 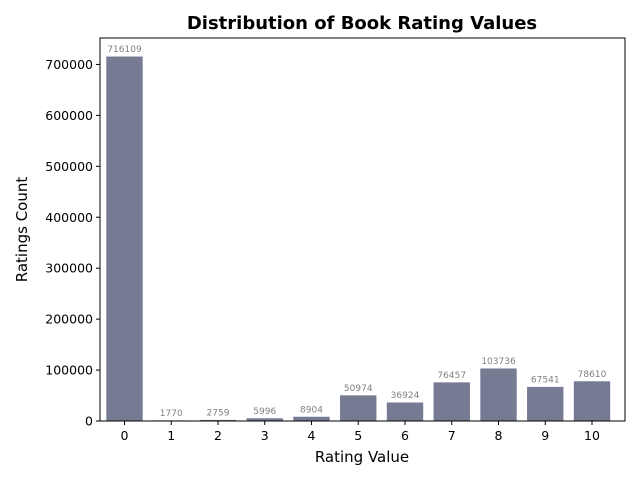 What do you see at coordinates (218, 414) in the screenshot?
I see `data-label: 2759` at bounding box center [218, 414].